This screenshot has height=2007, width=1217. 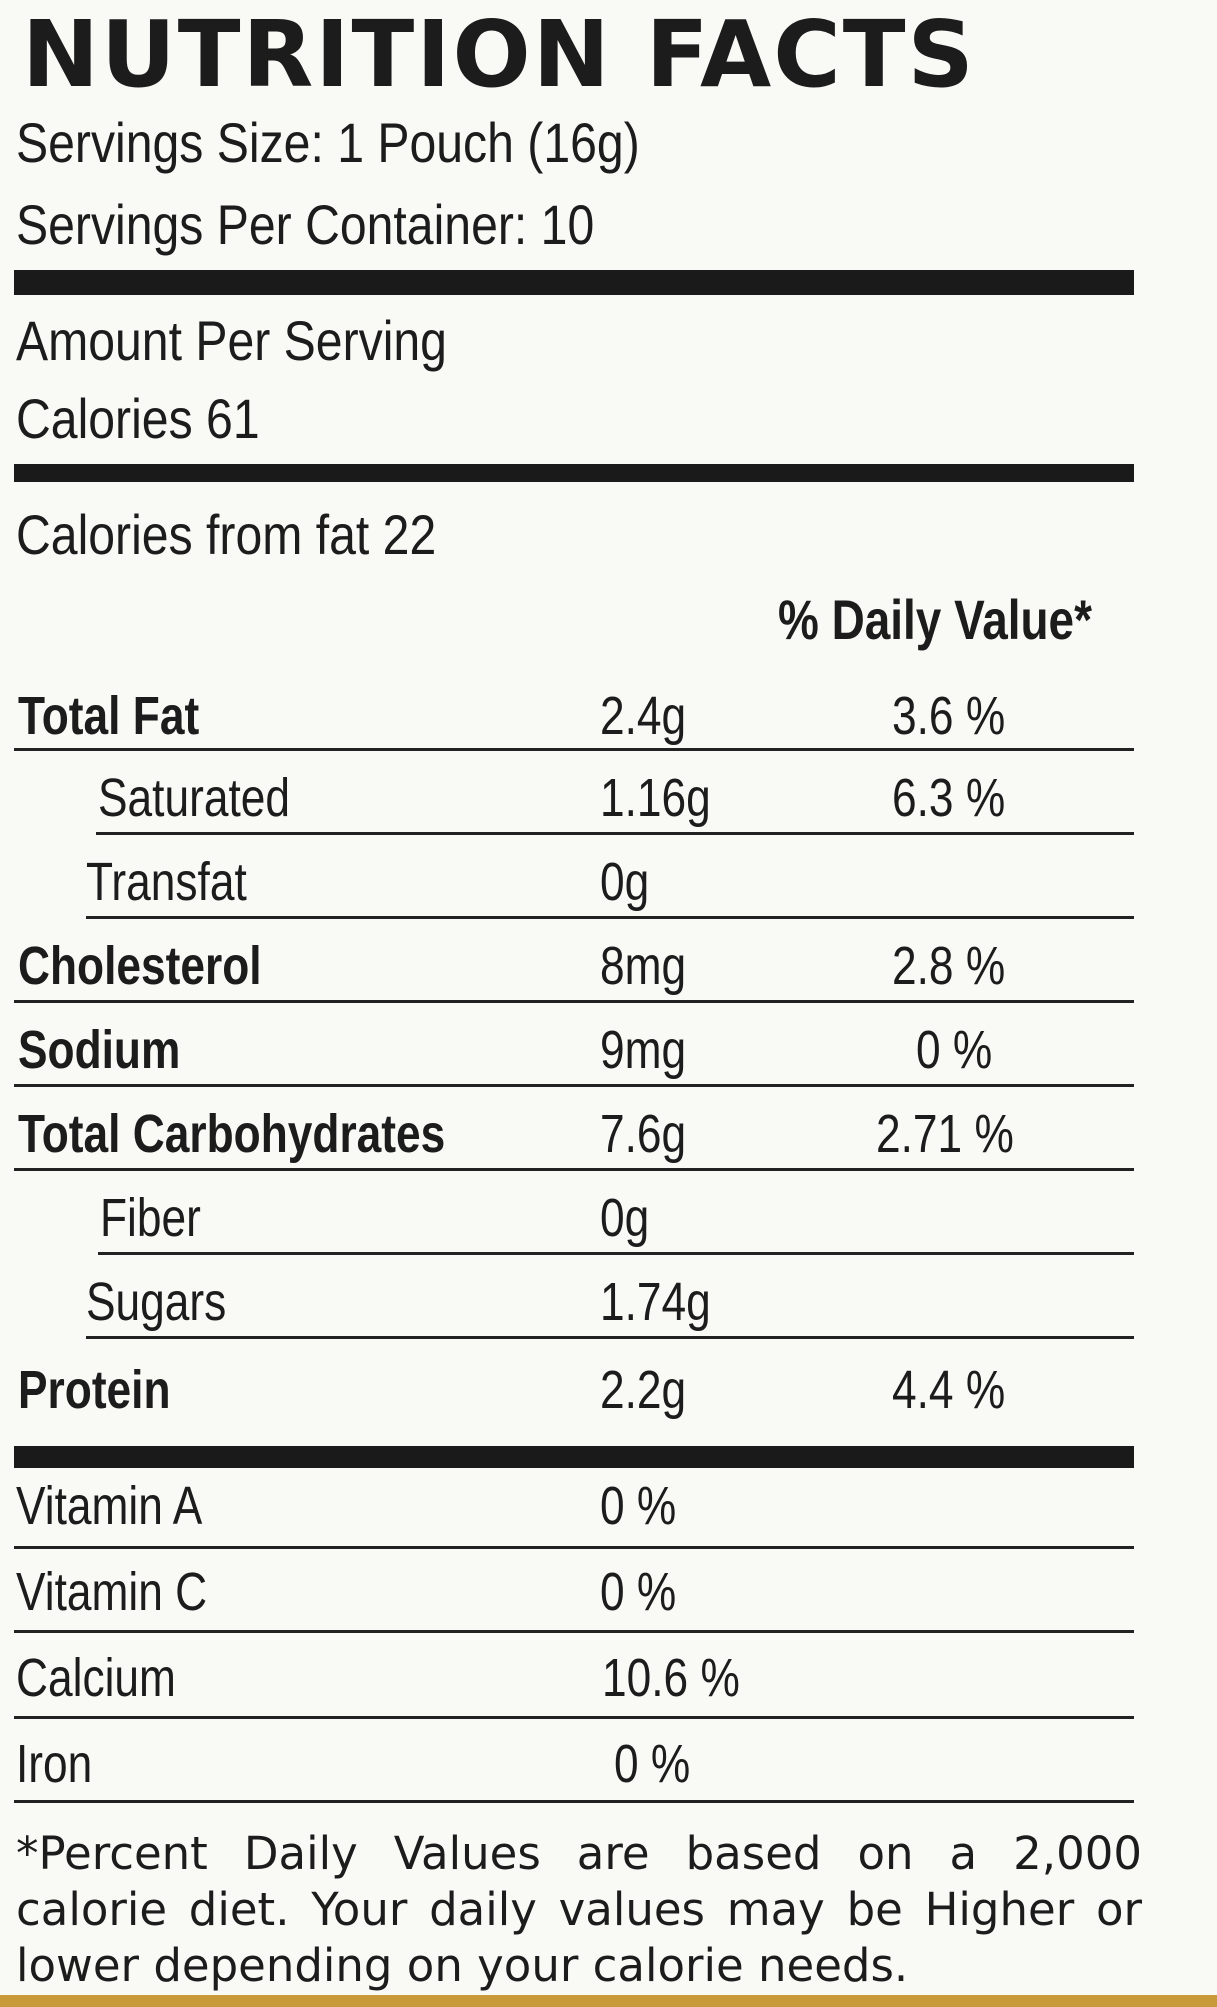 What do you see at coordinates (499, 54) in the screenshot?
I see `label-title: NUTRITION FACTS` at bounding box center [499, 54].